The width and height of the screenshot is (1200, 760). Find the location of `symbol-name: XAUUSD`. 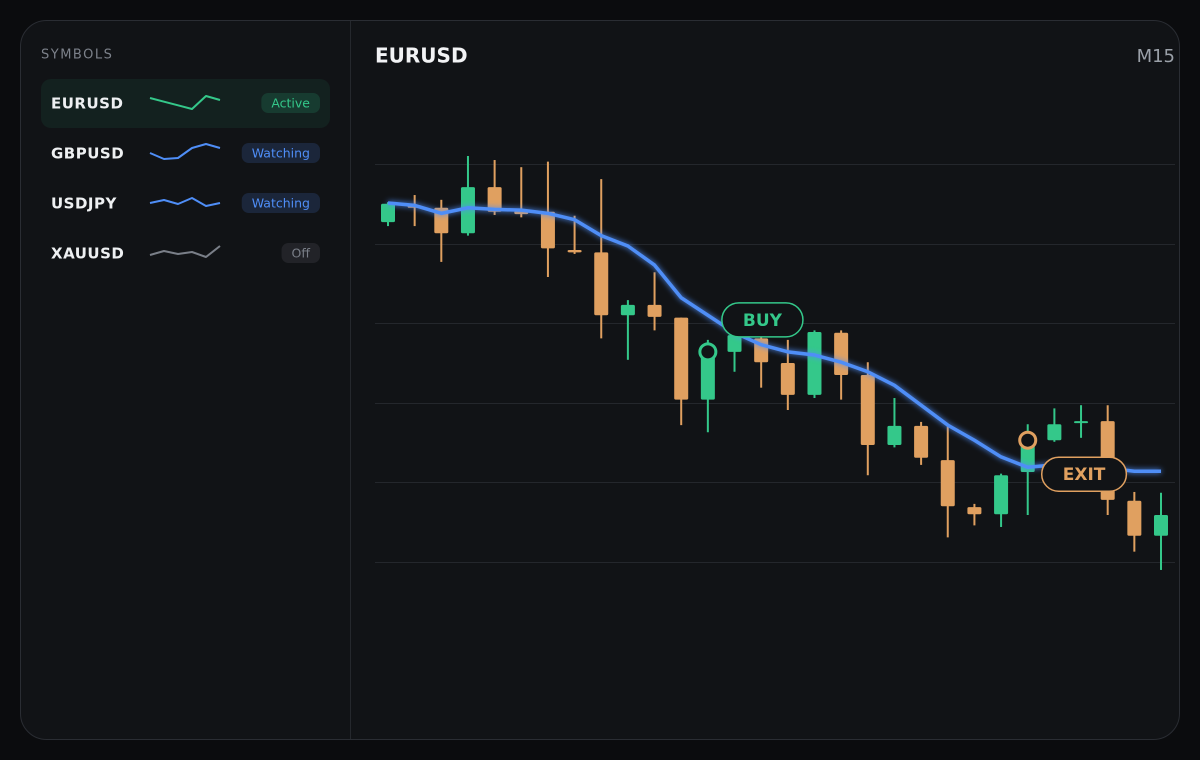

symbol-name: XAUUSD is located at coordinates (87, 254).